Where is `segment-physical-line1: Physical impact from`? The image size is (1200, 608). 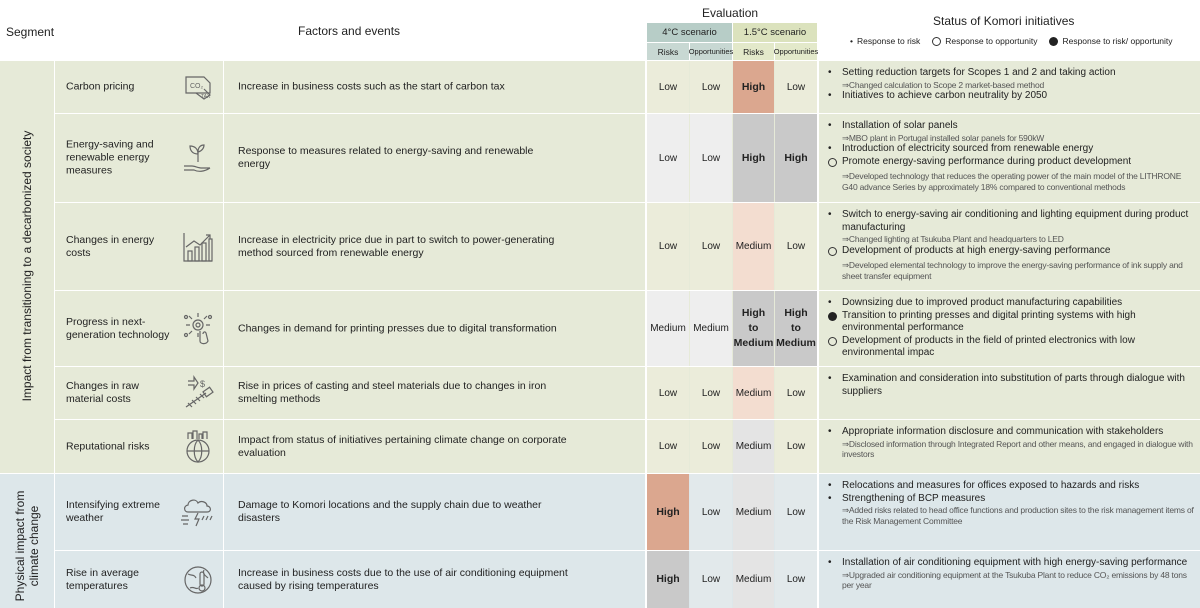
segment-physical-line1: Physical impact from is located at coordinates (20, 546).